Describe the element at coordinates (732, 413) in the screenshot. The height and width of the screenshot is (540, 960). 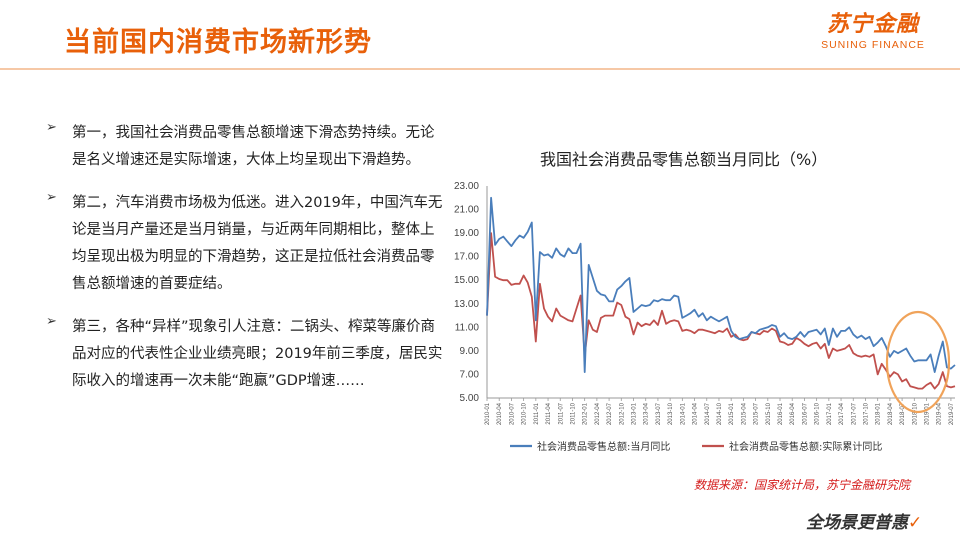
I see `x-tick-label: 2015-01` at that location.